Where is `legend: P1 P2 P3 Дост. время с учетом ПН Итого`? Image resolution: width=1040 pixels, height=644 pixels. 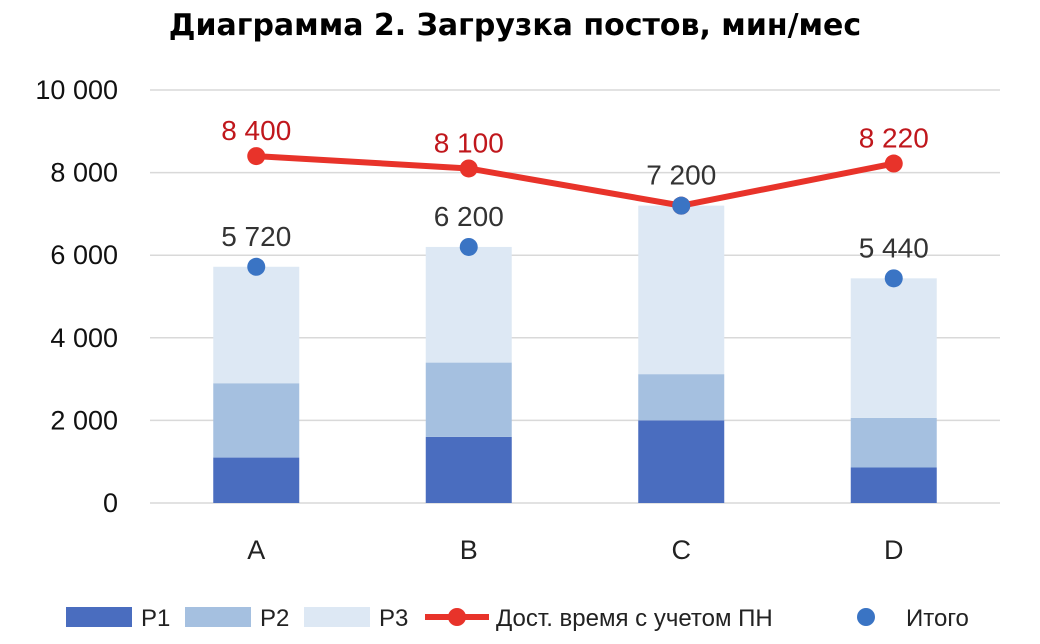 legend: P1 P2 P3 Дост. время с учетом ПН Итого is located at coordinates (517, 618).